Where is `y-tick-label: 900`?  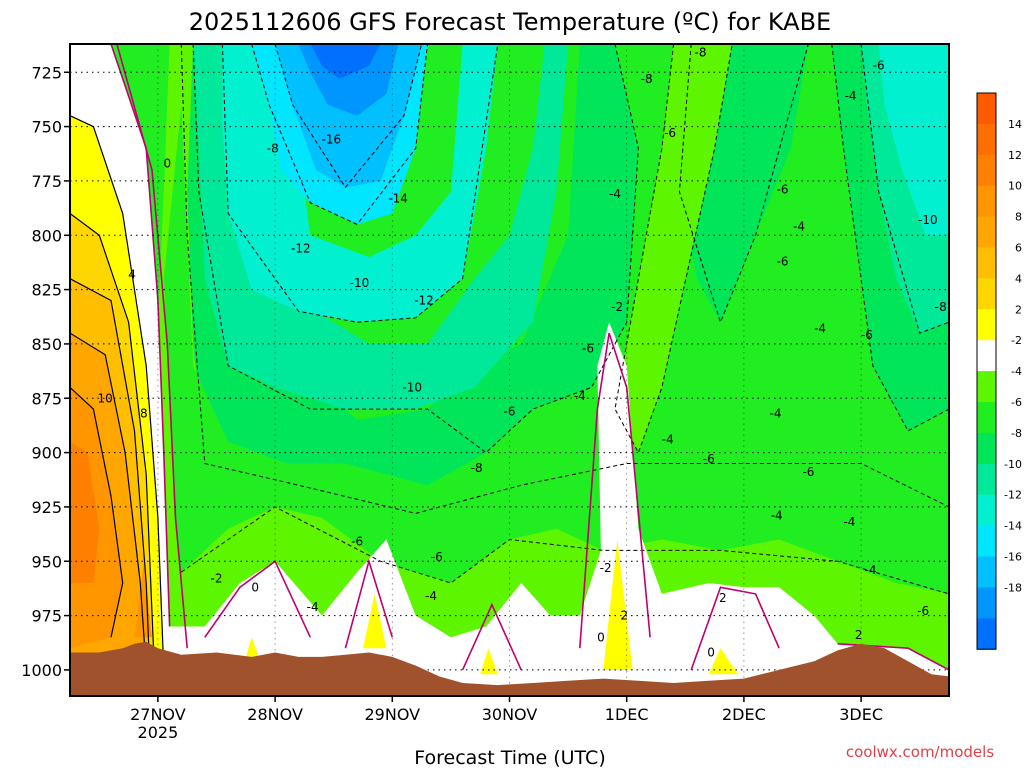
y-tick-label: 900 is located at coordinates (46, 453).